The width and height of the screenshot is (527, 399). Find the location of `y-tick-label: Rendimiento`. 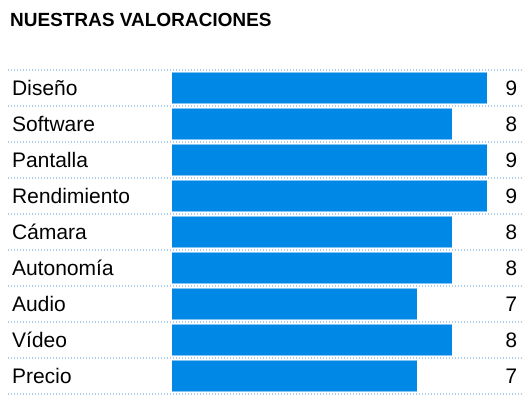

y-tick-label: Rendimiento is located at coordinates (71, 196).